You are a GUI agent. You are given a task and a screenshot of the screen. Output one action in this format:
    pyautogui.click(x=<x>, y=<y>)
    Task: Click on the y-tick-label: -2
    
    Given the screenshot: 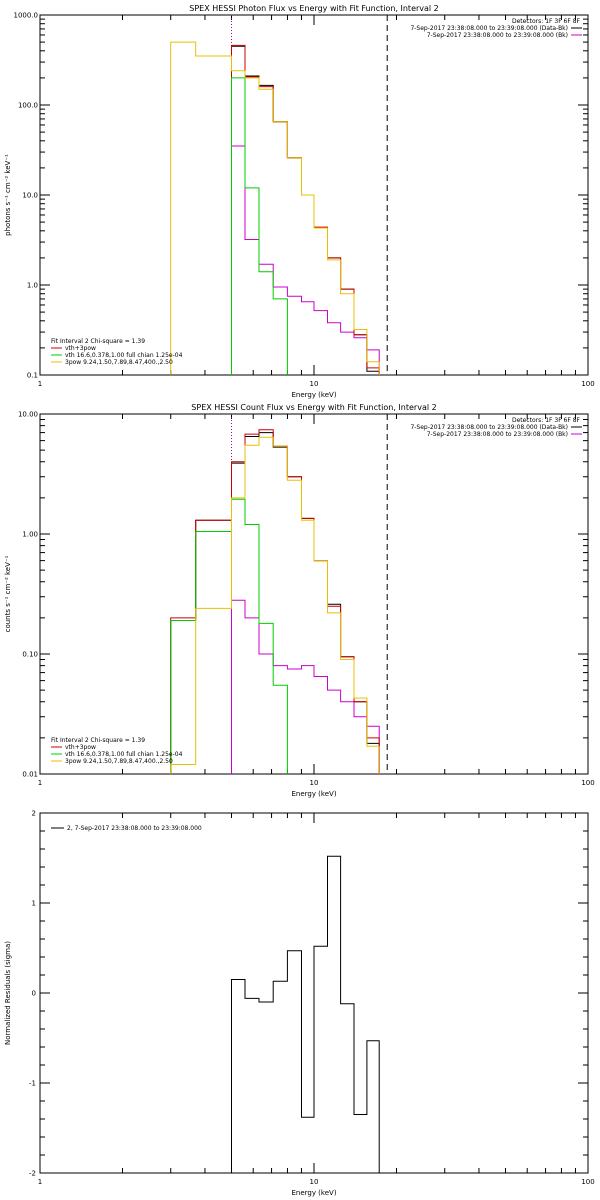 What is the action you would take?
    pyautogui.click(x=32, y=1174)
    